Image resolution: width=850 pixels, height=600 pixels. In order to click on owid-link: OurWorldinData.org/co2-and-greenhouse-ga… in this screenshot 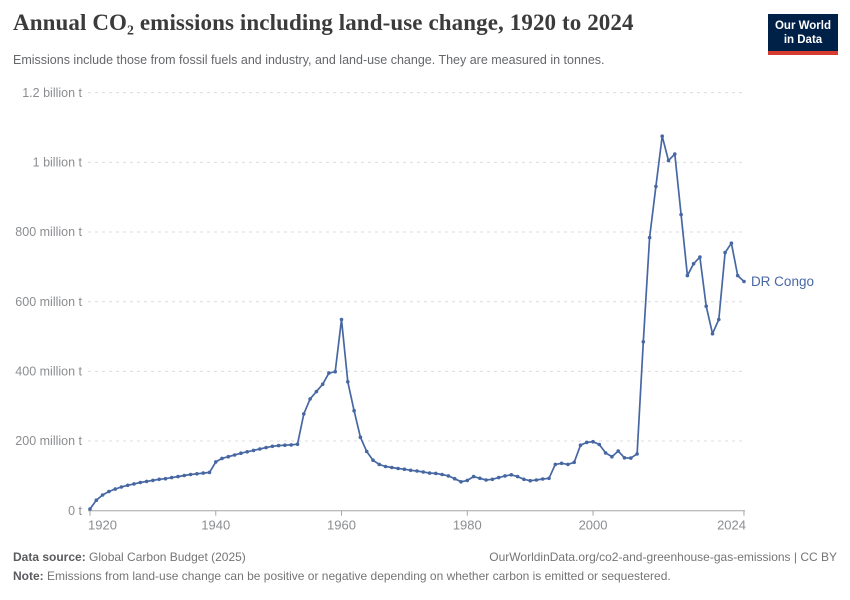, I will do `click(663, 557)`.